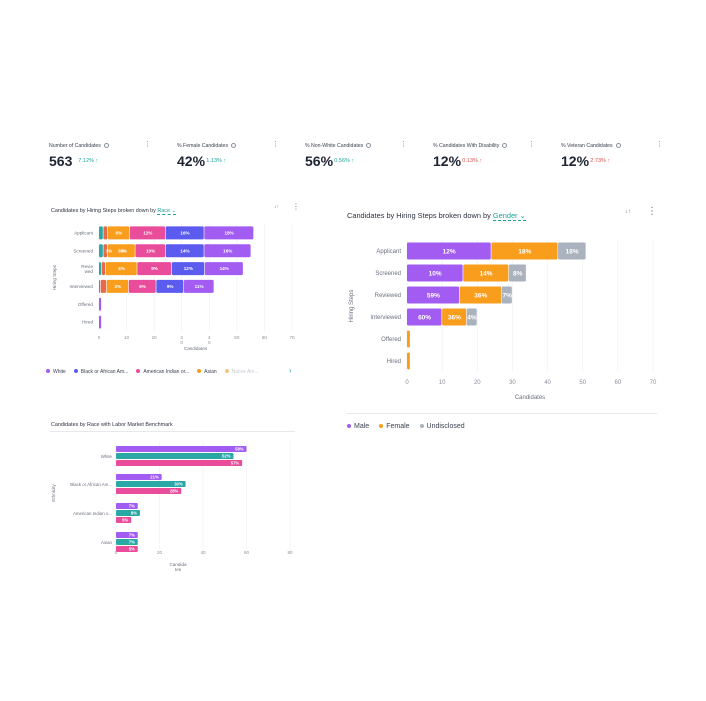 The image size is (706, 701). What do you see at coordinates (207, 372) in the screenshot?
I see `legend-item: Asian` at bounding box center [207, 372].